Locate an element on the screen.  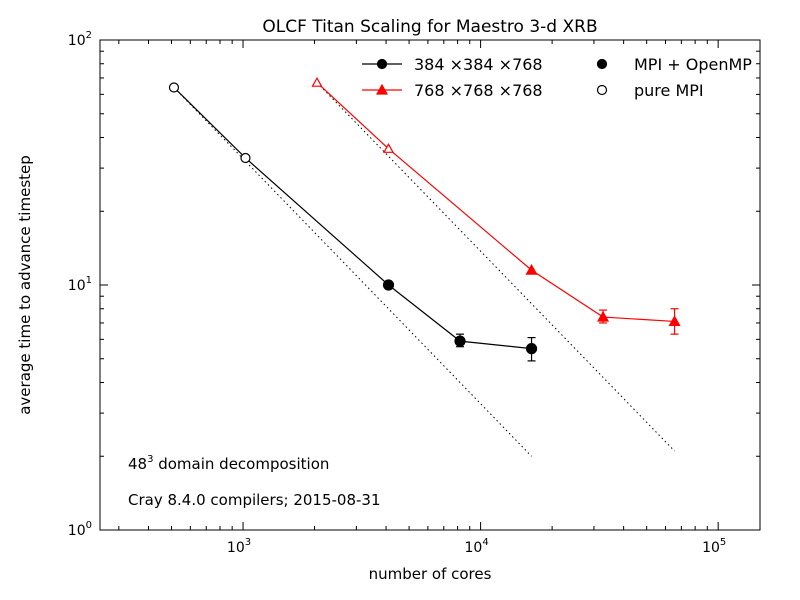
legend-label: 384 ×384 ×768 is located at coordinates (478, 64).